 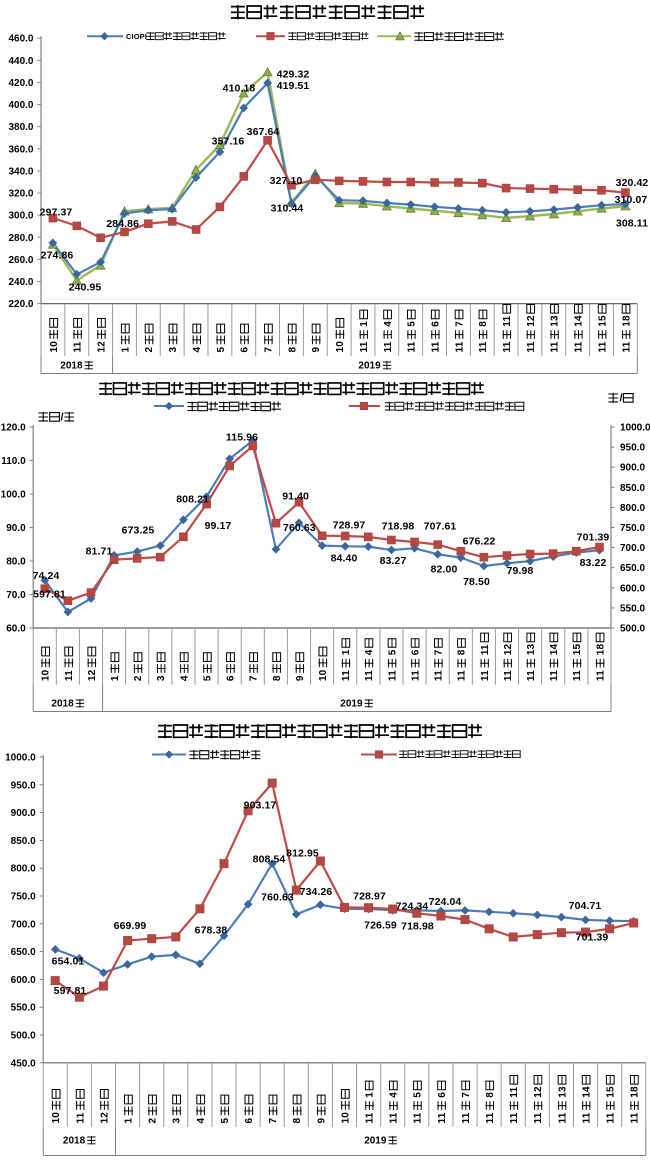 I want to click on svg-text: 678.38, so click(x=211, y=931).